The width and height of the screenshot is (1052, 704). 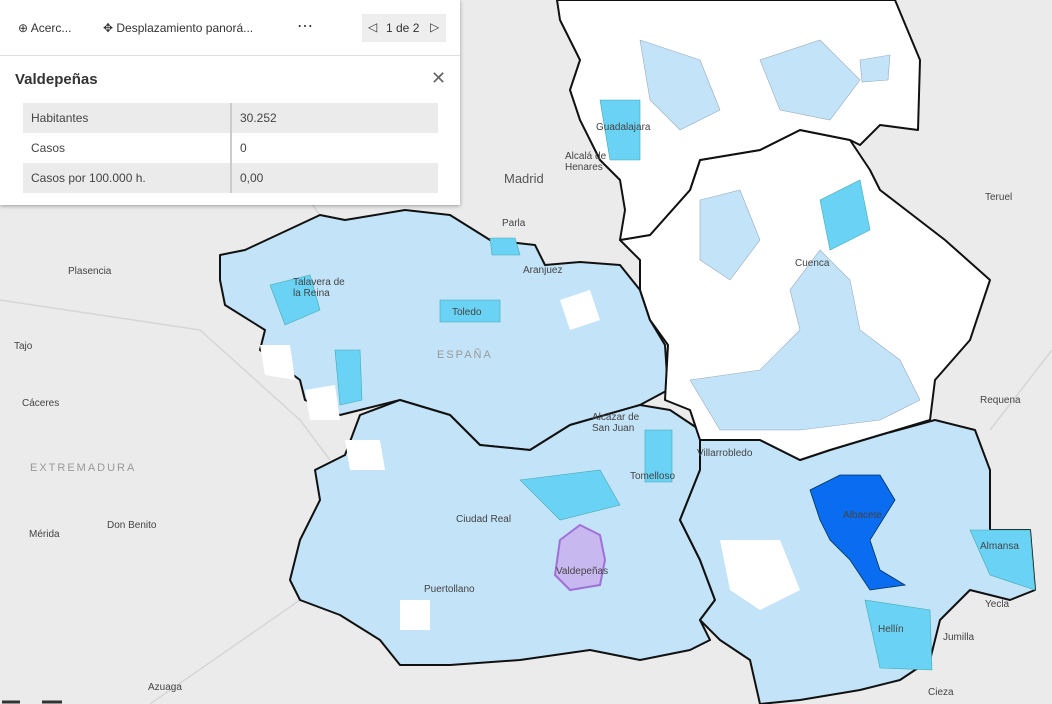 I want to click on place-label: Jumilla, so click(x=959, y=637).